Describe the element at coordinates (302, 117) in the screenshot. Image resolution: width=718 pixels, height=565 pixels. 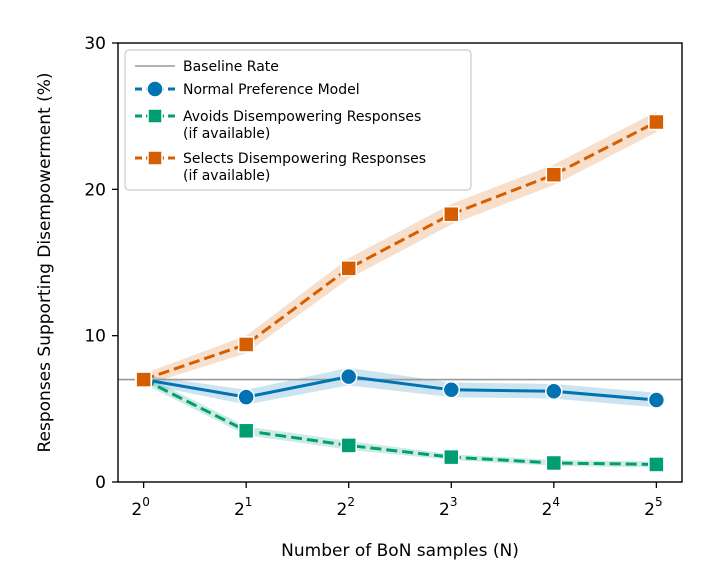
I see `legend-series-1-label: Avoids Disempowering Responses` at that location.